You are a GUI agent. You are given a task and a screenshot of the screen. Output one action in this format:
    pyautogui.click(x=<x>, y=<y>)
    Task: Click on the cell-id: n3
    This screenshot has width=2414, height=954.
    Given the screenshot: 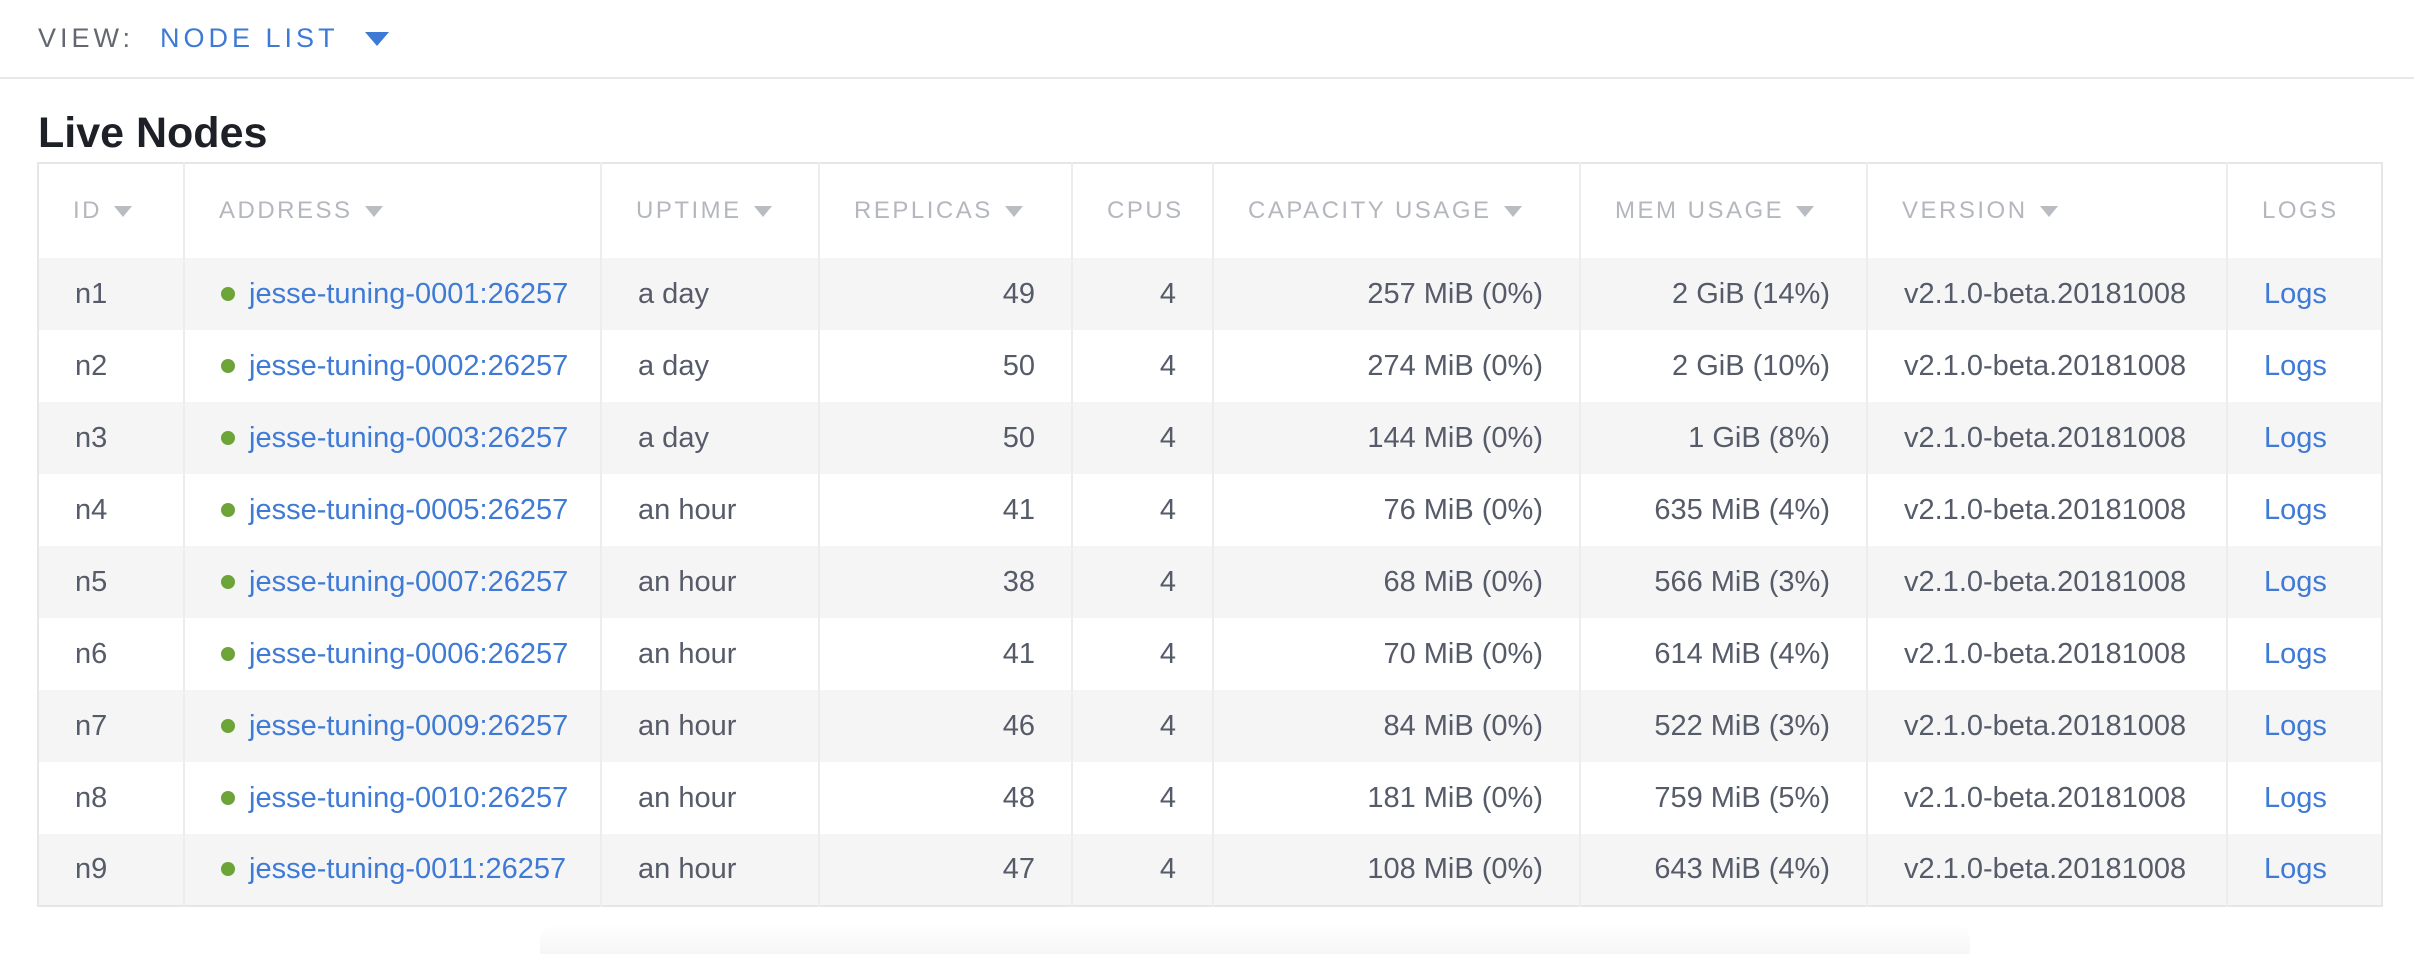 What is the action you would take?
    pyautogui.click(x=111, y=438)
    